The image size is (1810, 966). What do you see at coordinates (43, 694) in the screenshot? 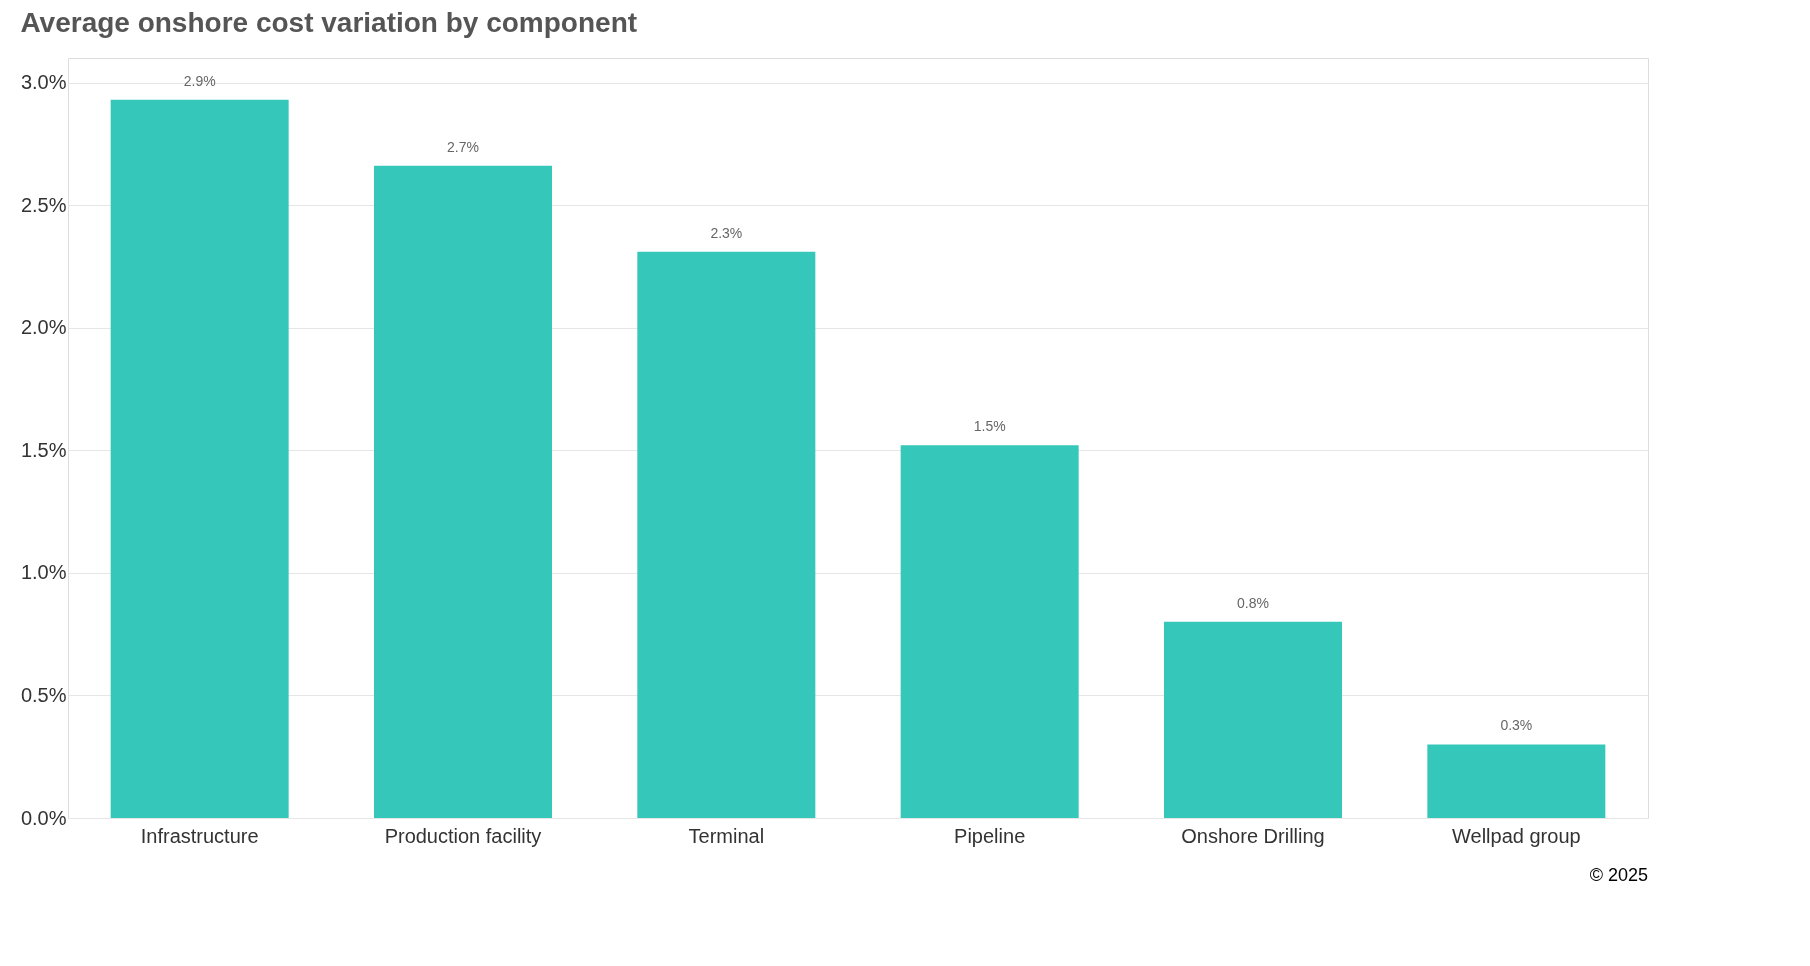
I see `y-tick-label: 0.5%` at bounding box center [43, 694].